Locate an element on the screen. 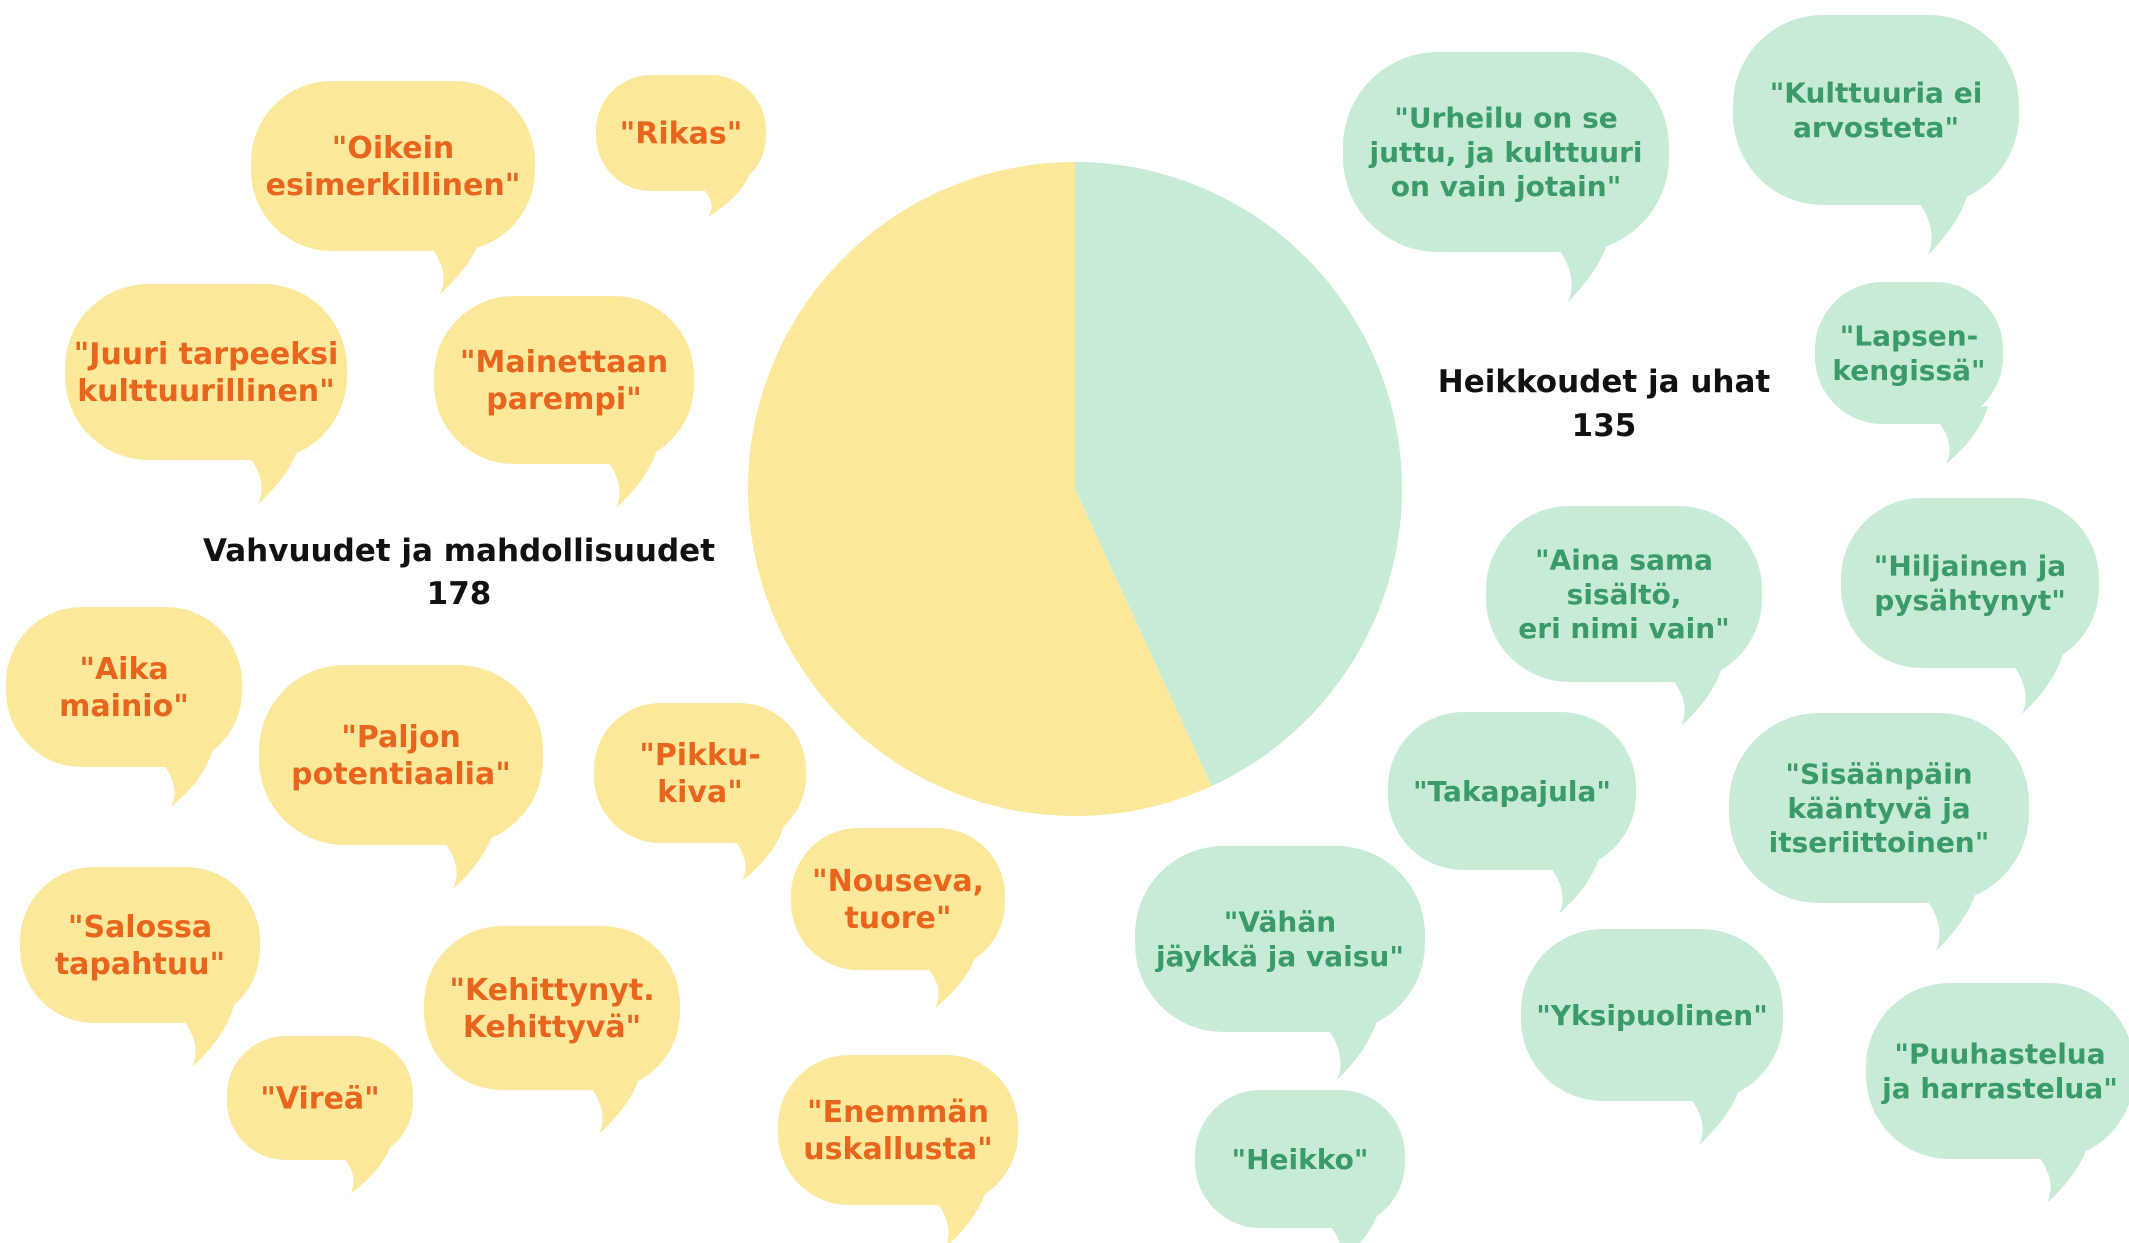  bubble-text-line: "Kehittynyt. is located at coordinates (551, 990).